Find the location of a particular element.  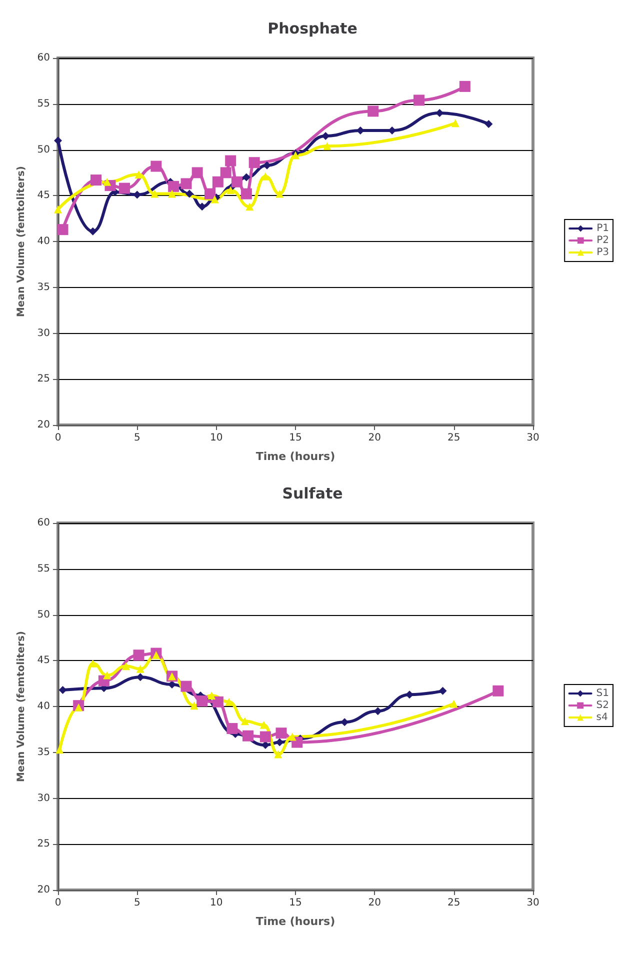

chart-title: Sulfate is located at coordinates (312, 493).